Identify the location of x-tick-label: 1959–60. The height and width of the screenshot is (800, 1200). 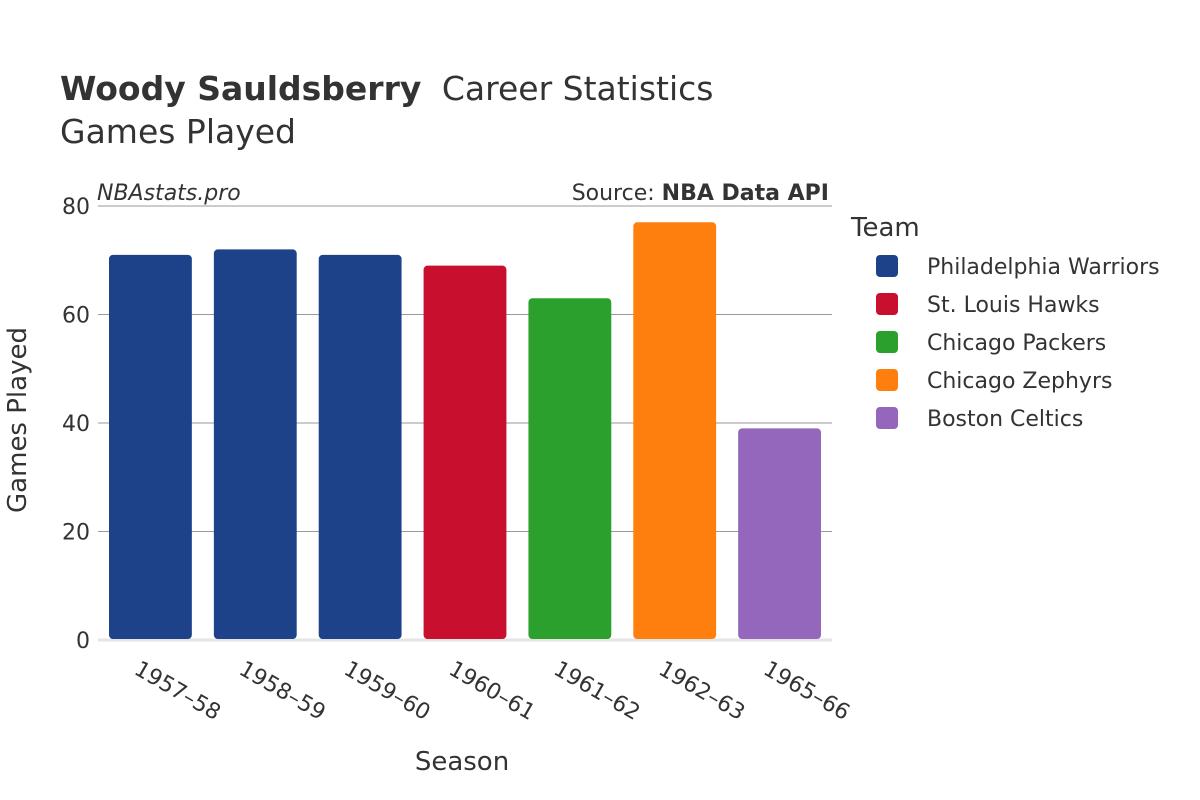
(387, 691).